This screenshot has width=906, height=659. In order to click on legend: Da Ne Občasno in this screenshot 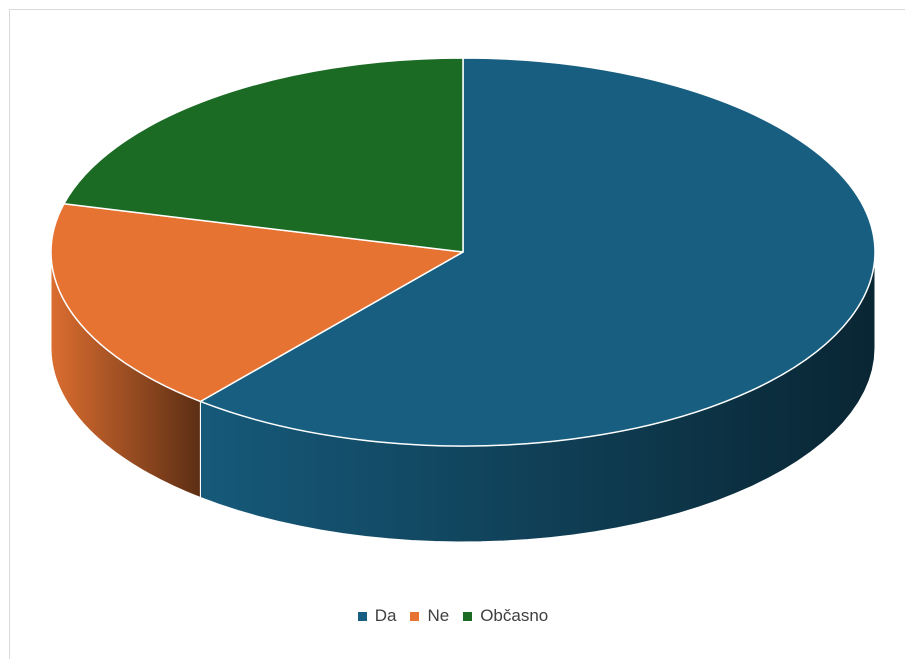, I will do `click(453, 616)`.